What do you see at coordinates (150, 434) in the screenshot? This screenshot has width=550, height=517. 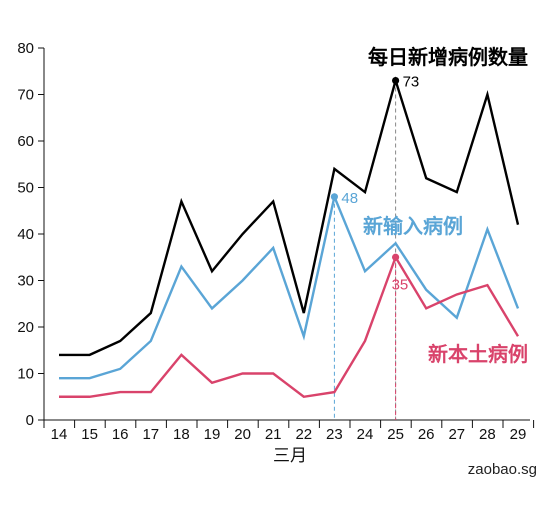 I see `x-tick-label: 17` at bounding box center [150, 434].